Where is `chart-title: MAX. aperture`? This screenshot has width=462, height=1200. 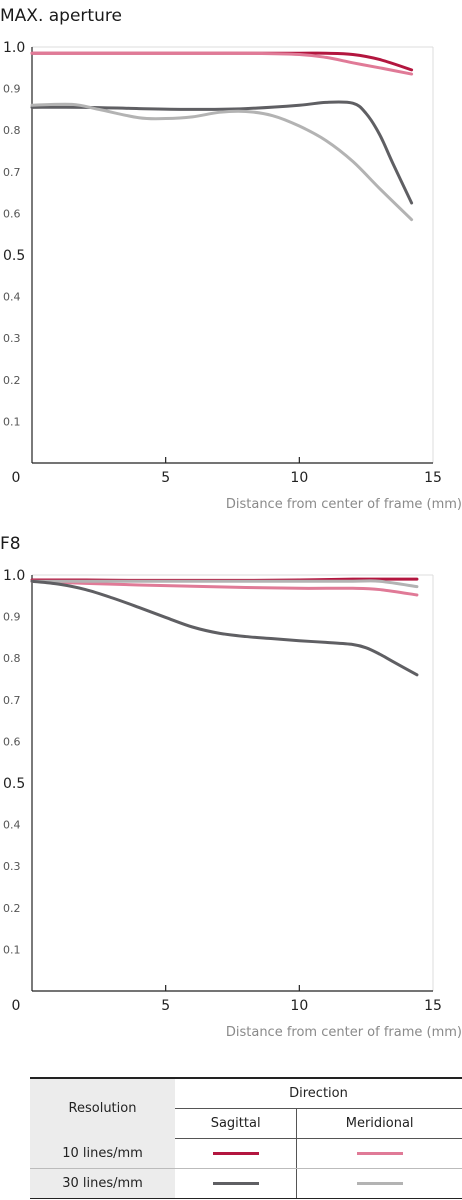
chart-title: MAX. aperture is located at coordinates (61, 16).